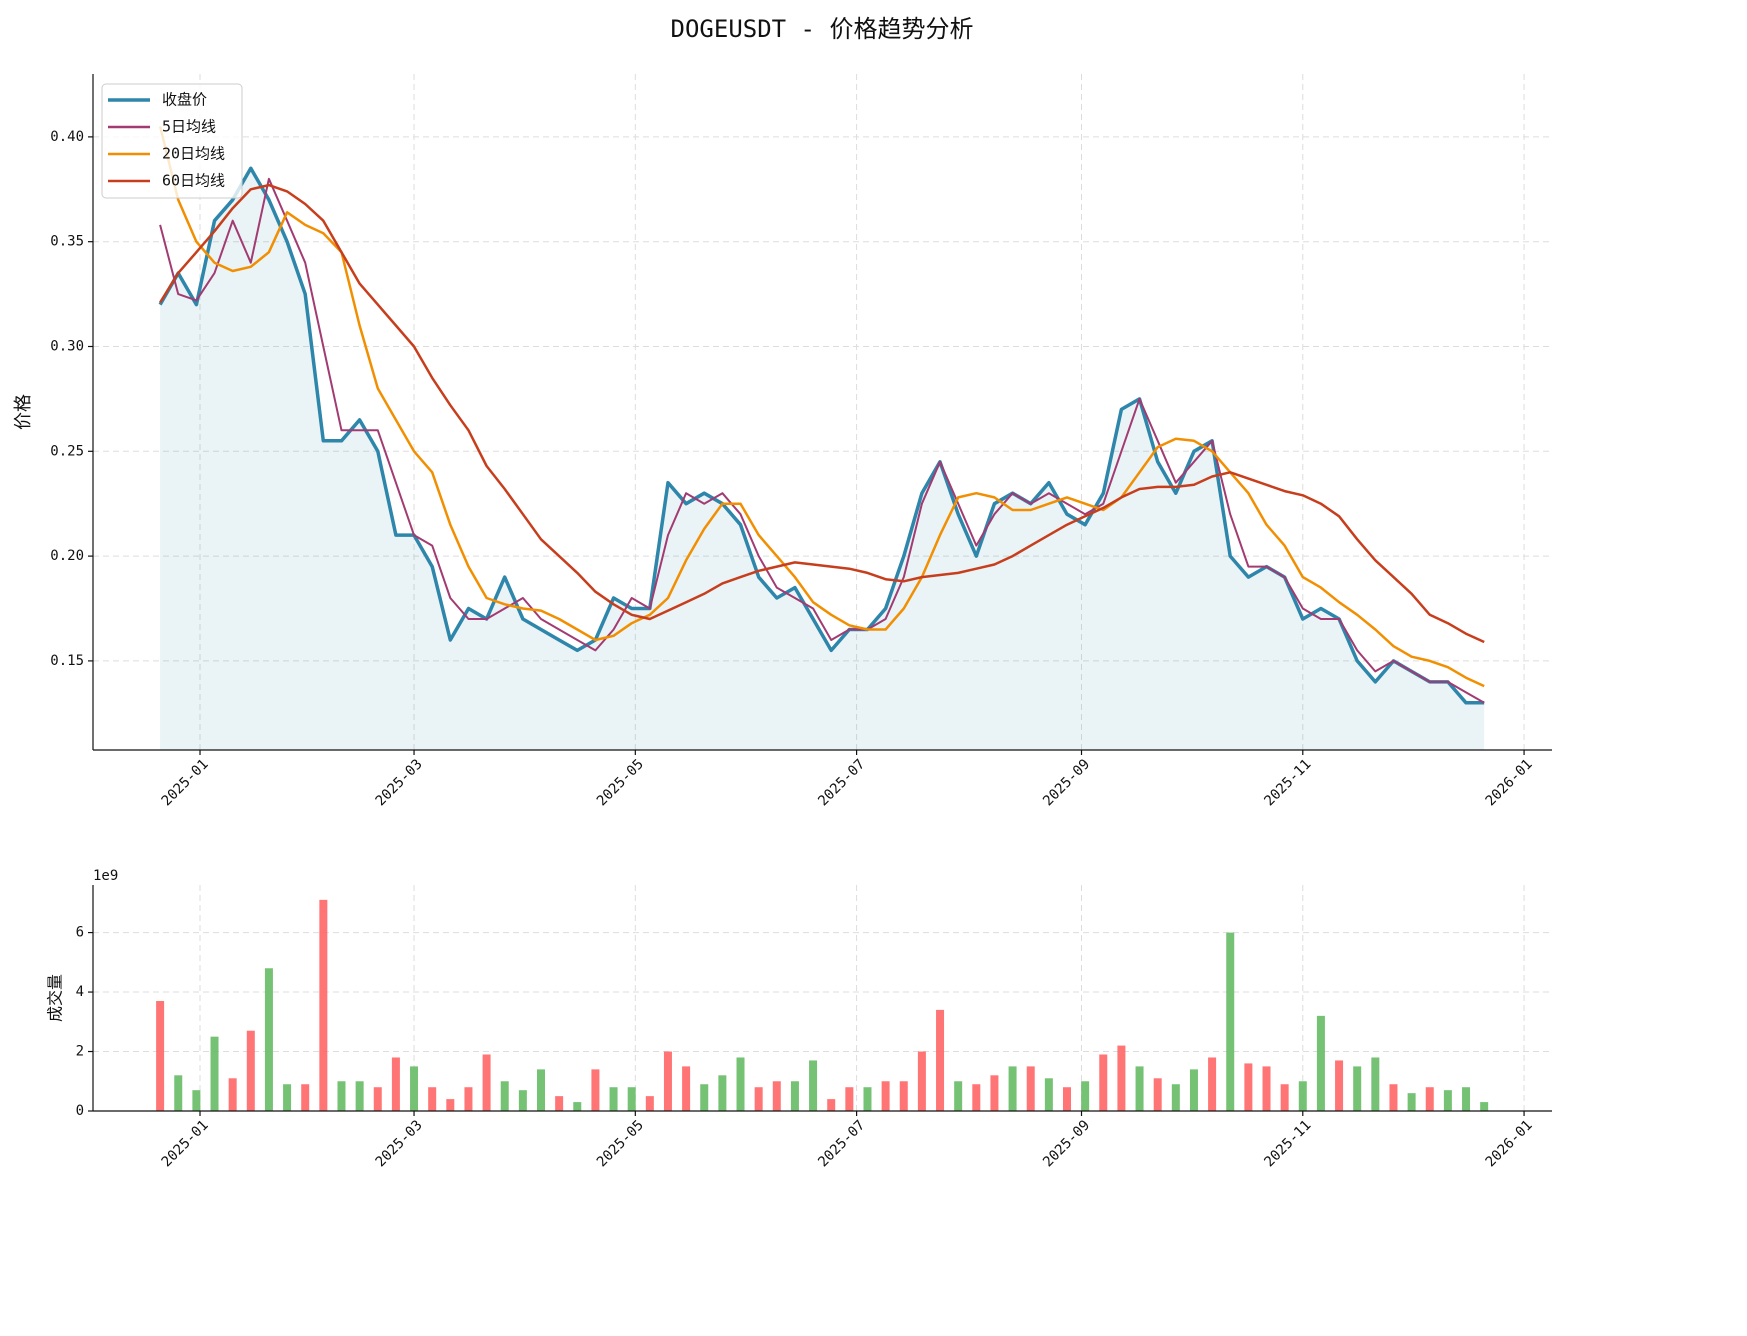 The image size is (1747, 1336). I want to click on y-tick-label: 0.25, so click(67, 451).